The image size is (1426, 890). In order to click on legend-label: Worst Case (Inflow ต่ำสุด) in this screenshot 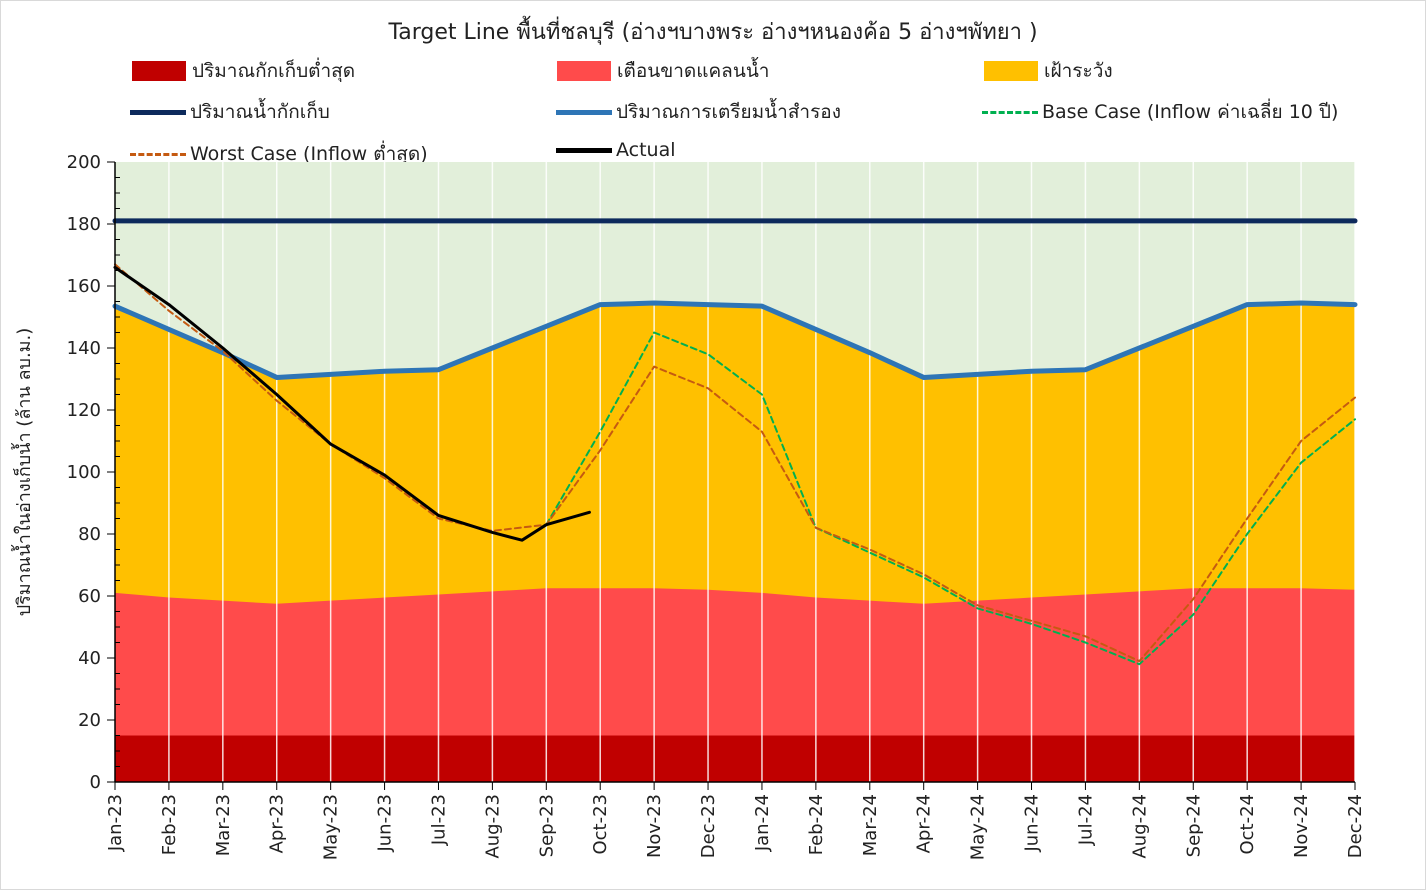, I will do `click(309, 154)`.